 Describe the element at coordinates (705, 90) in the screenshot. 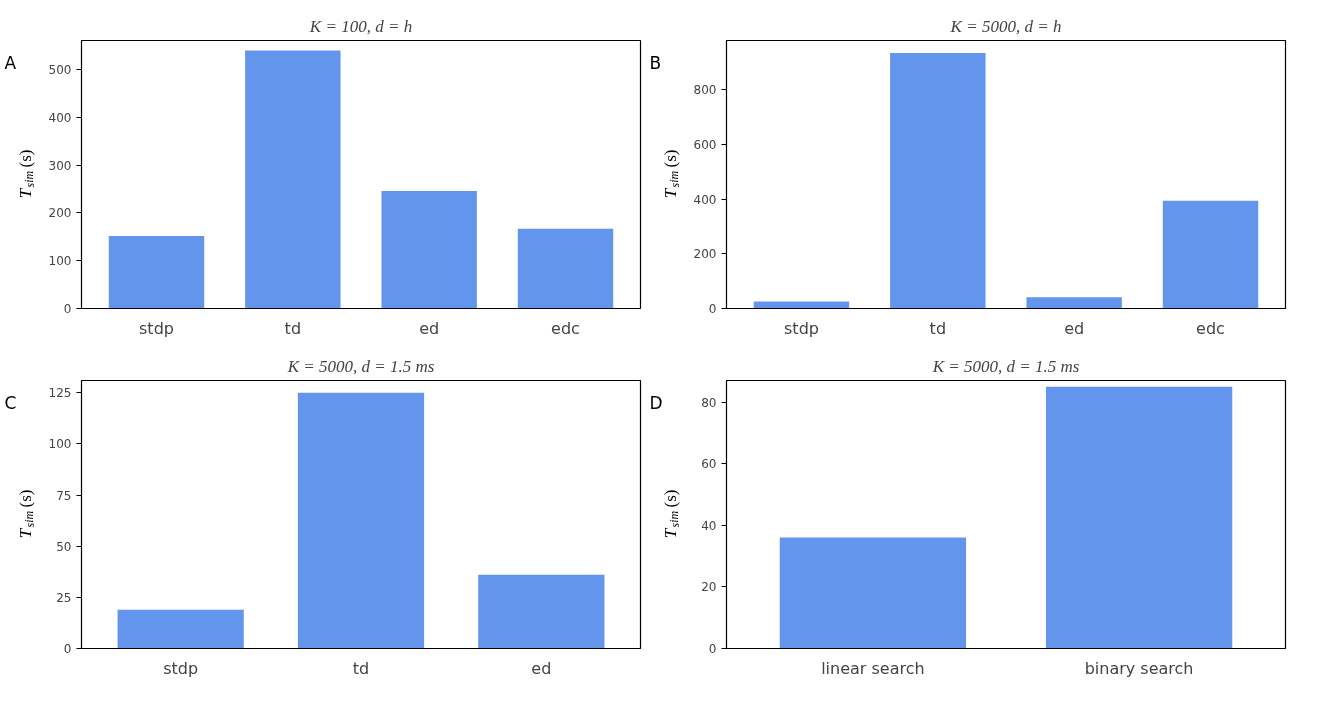

I see `y-tick-label: 800` at that location.